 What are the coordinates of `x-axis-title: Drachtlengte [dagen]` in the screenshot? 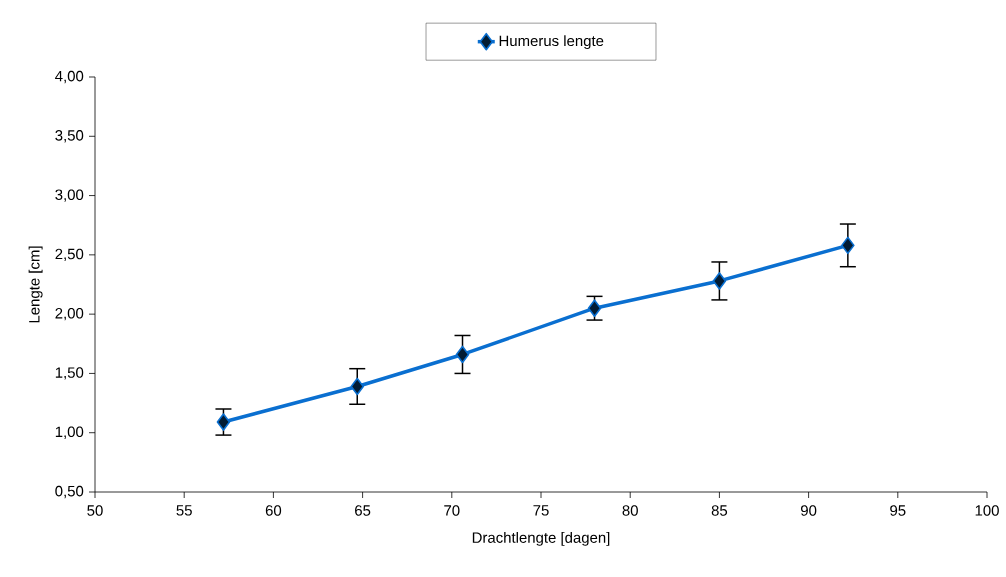 It's located at (541, 538).